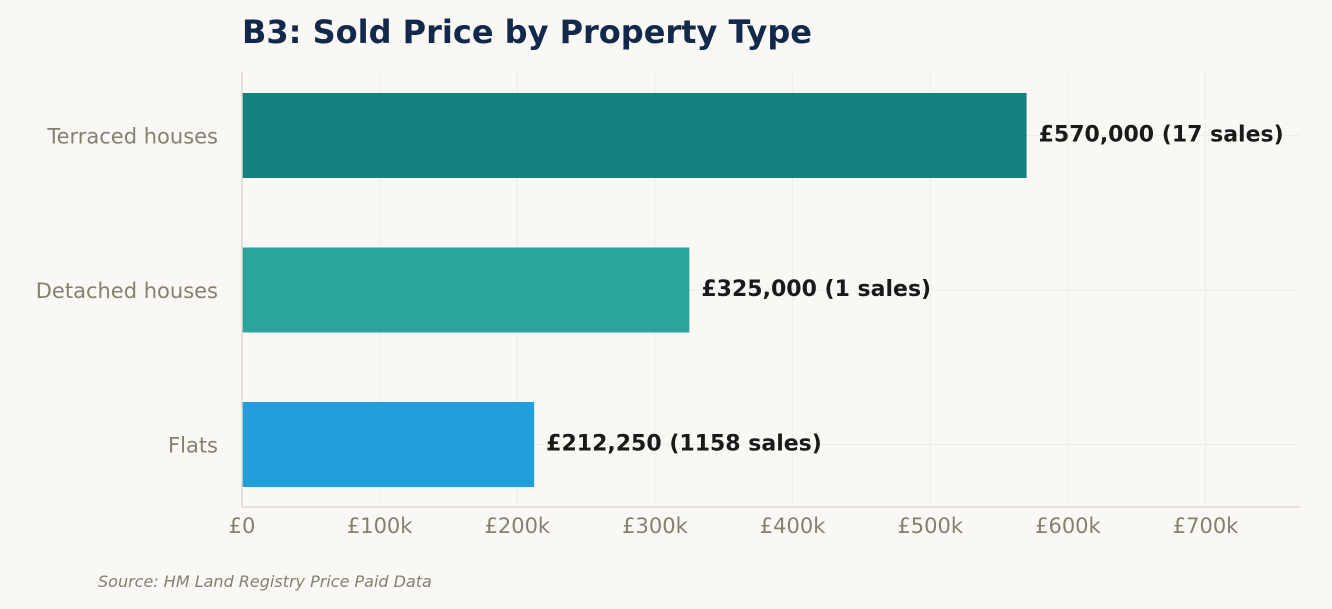  I want to click on x-tick-label: £500k, so click(930, 526).